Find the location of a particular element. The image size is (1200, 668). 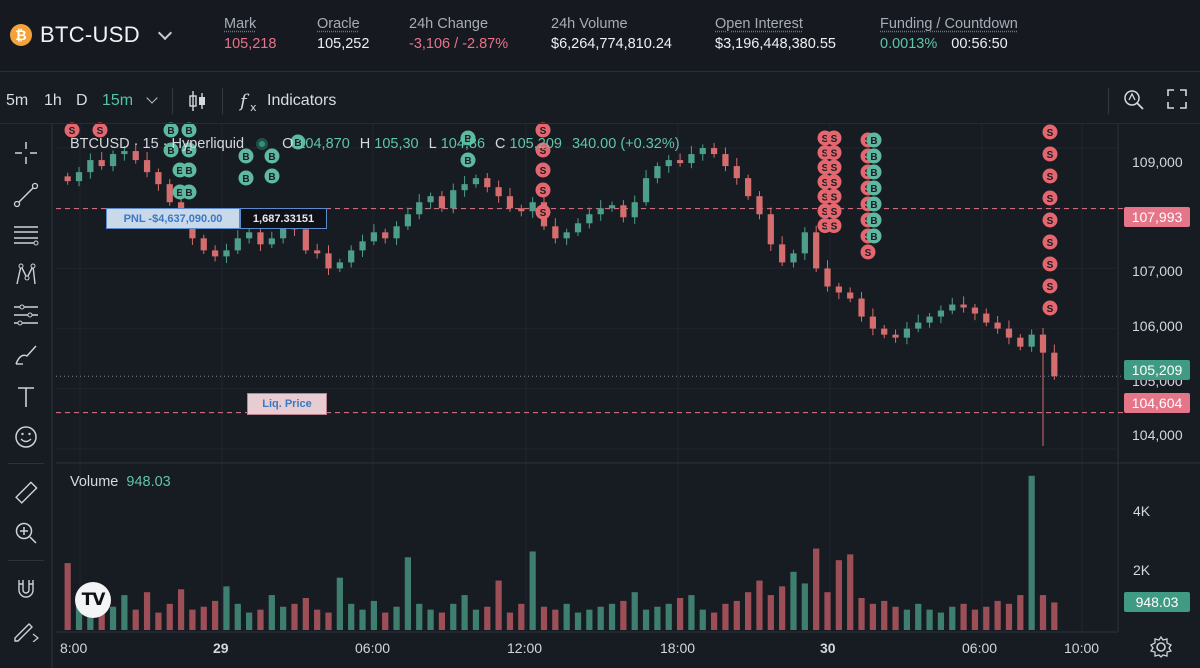

timeframe-d: D is located at coordinates (82, 100).